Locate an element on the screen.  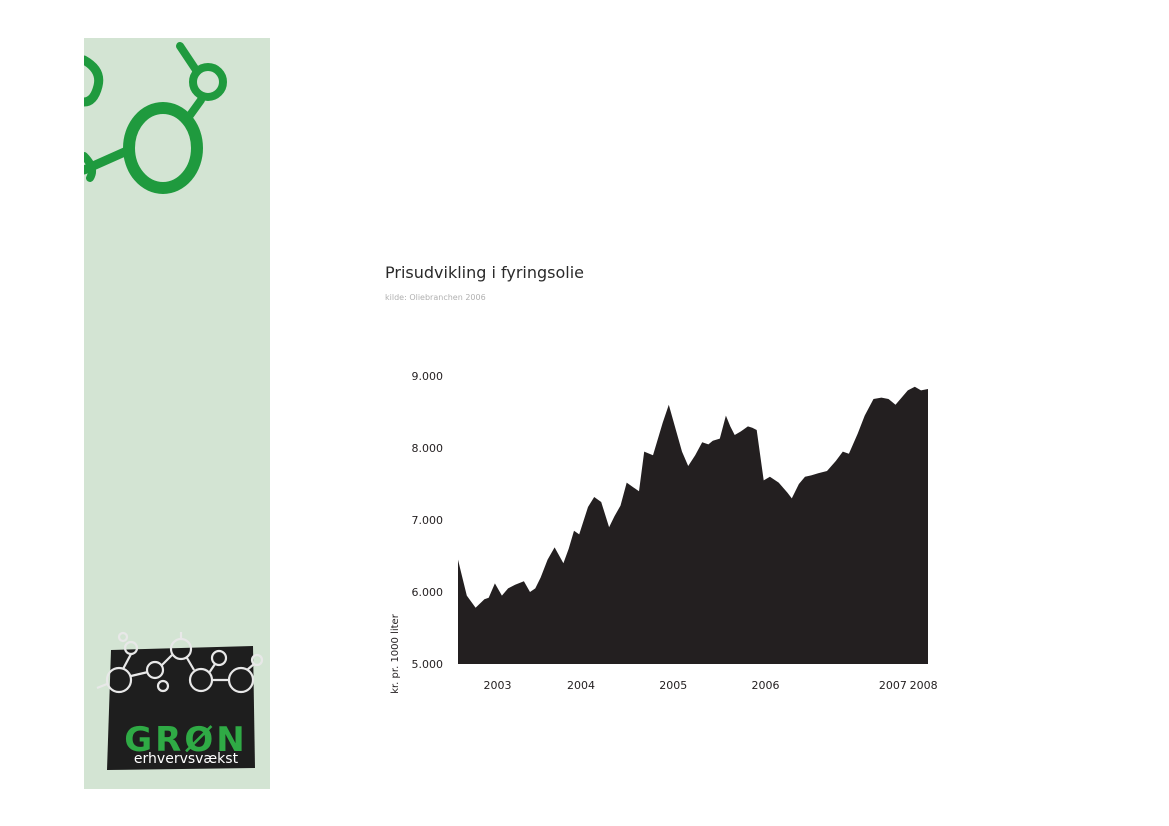
x-tick-label: 2008 is located at coordinates (924, 685).